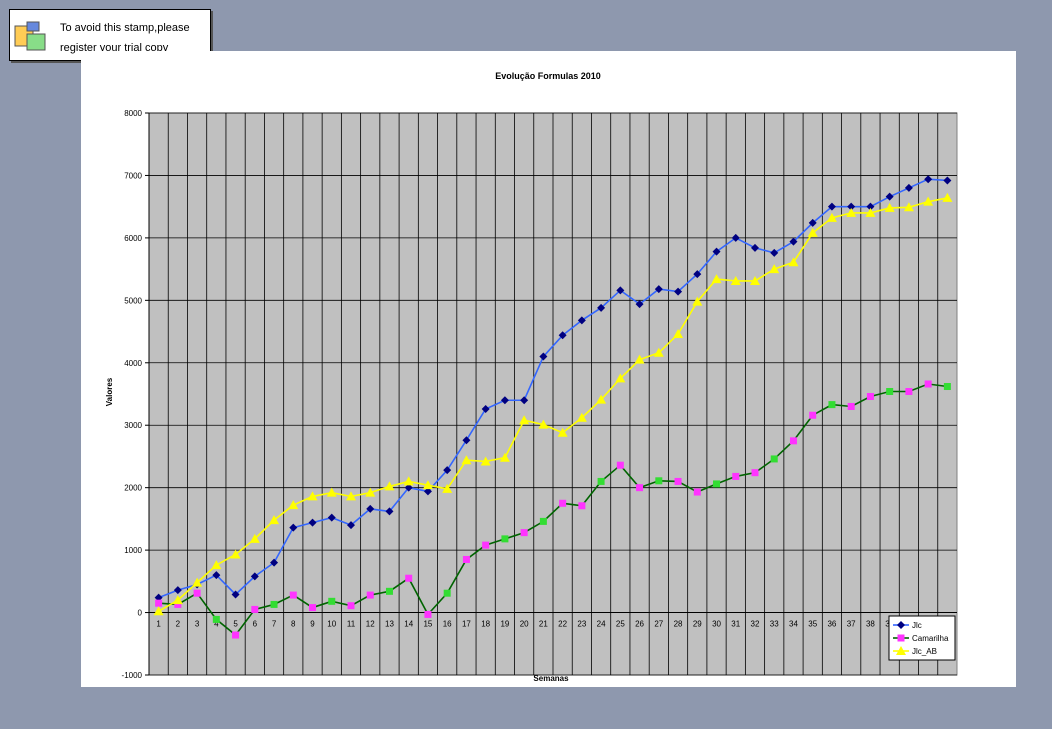 The width and height of the screenshot is (1052, 729). Describe the element at coordinates (30, 36) in the screenshot. I see `stamp-windows-icon` at that location.